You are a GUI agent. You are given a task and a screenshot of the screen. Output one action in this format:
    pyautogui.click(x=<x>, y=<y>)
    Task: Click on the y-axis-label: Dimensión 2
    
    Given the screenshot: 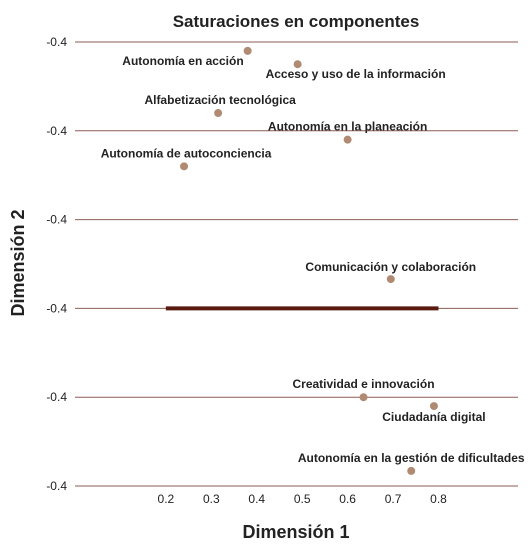 What is the action you would take?
    pyautogui.click(x=18, y=262)
    